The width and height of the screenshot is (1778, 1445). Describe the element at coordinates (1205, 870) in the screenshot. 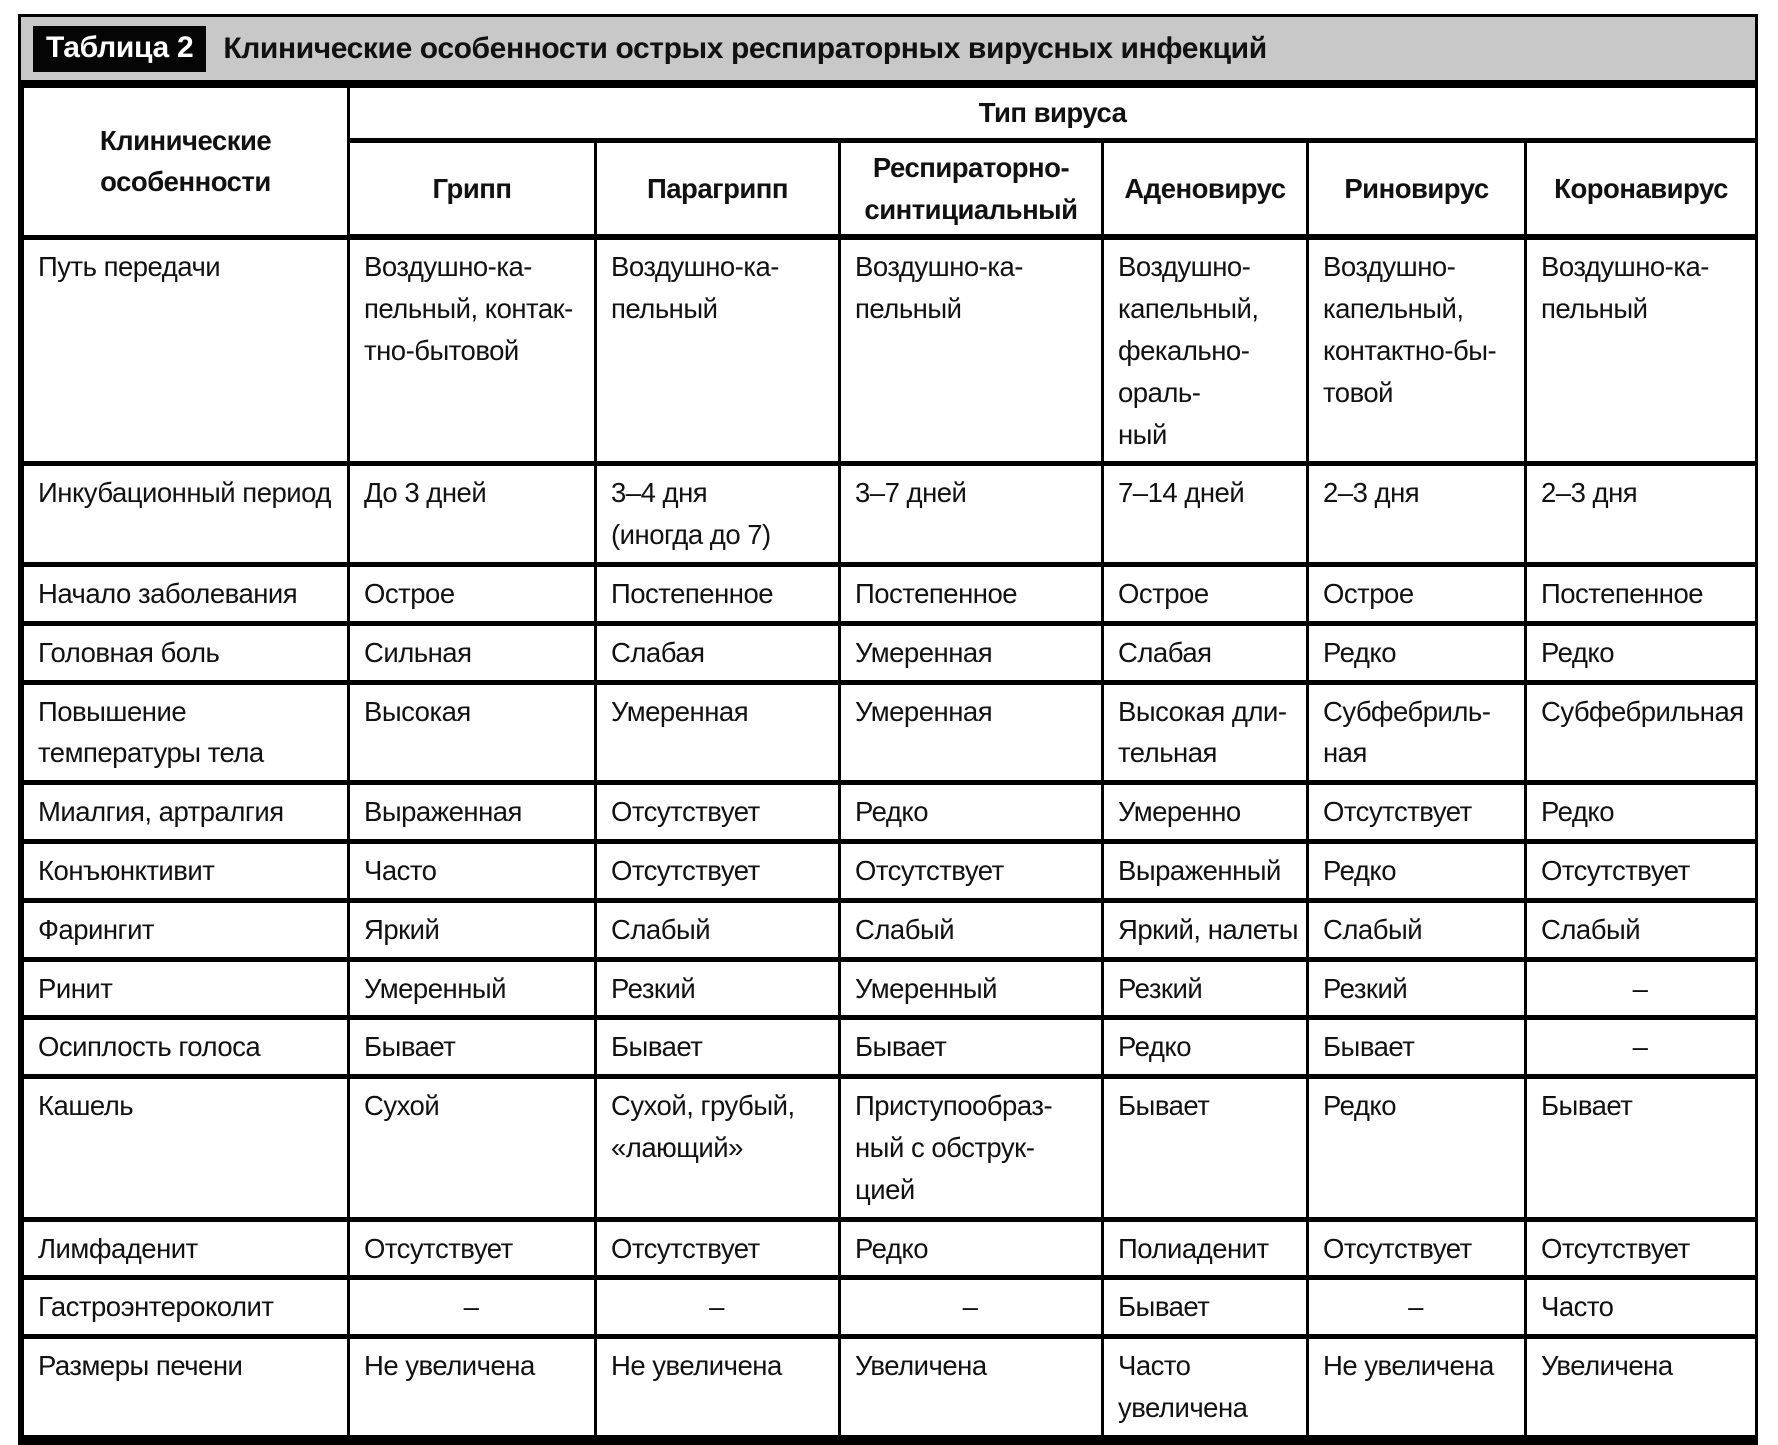

I see `cell: Выраженный` at that location.